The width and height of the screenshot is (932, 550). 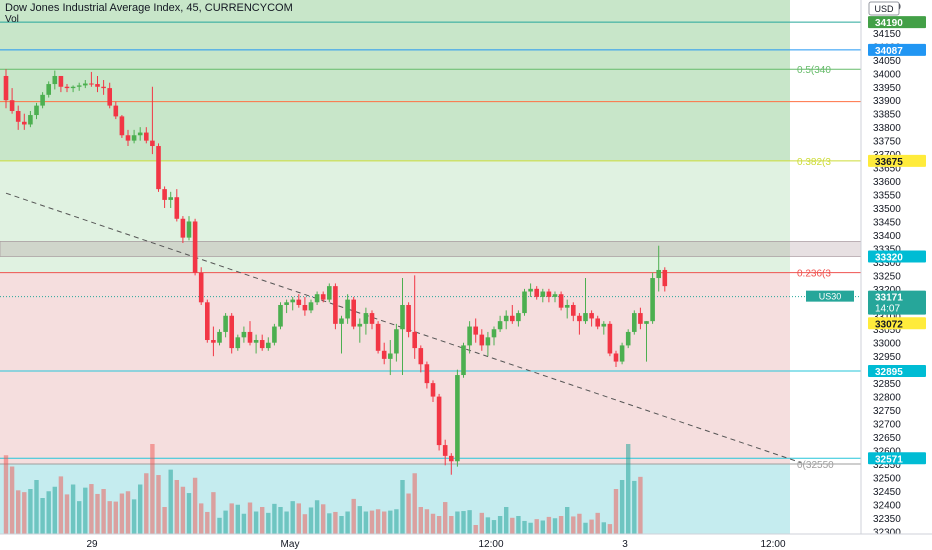 What do you see at coordinates (887, 317) in the screenshot?
I see `price-tick-label: 33100` at bounding box center [887, 317].